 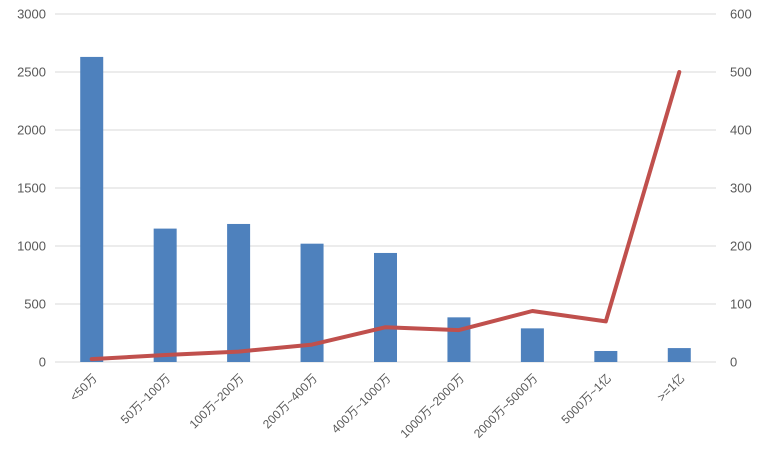 I want to click on y-axis-left-tick-label: 0, so click(x=42, y=362).